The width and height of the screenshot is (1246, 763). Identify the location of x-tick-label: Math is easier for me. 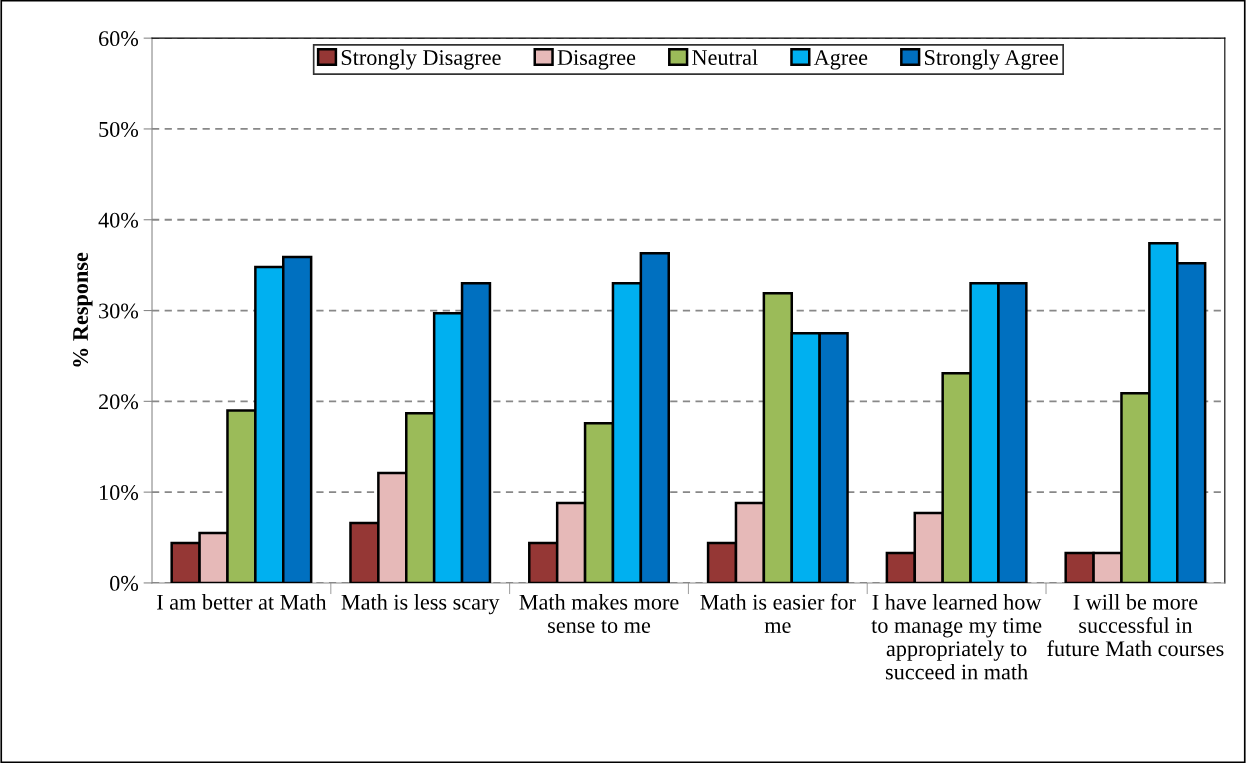
(778, 613).